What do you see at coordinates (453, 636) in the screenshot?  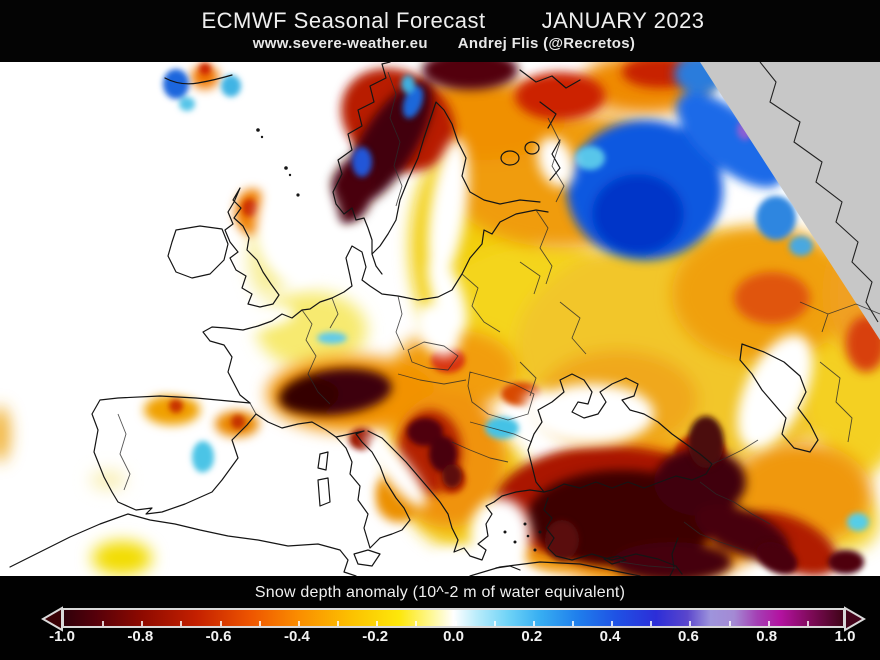 I see `colorbar-tick-label: 0.0` at bounding box center [453, 636].